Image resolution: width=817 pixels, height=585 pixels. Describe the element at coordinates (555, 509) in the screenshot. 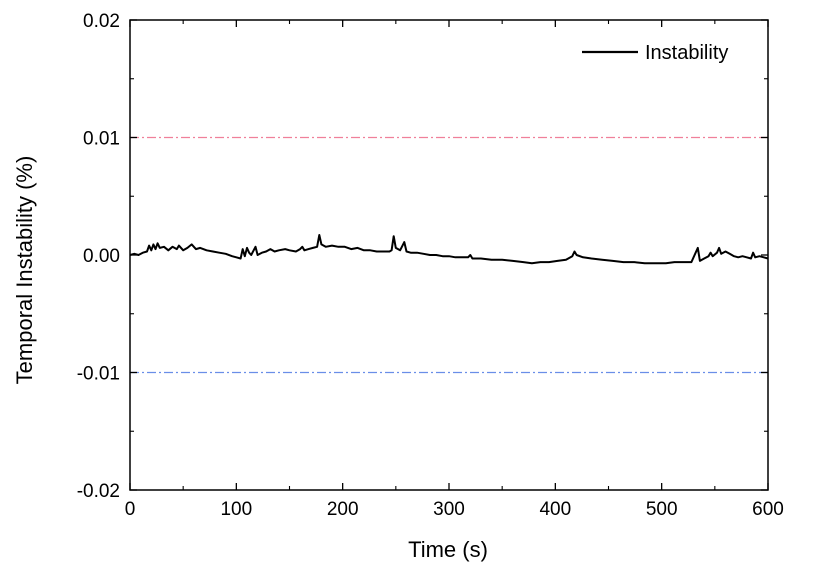

I see `x-tick-label: 400` at that location.